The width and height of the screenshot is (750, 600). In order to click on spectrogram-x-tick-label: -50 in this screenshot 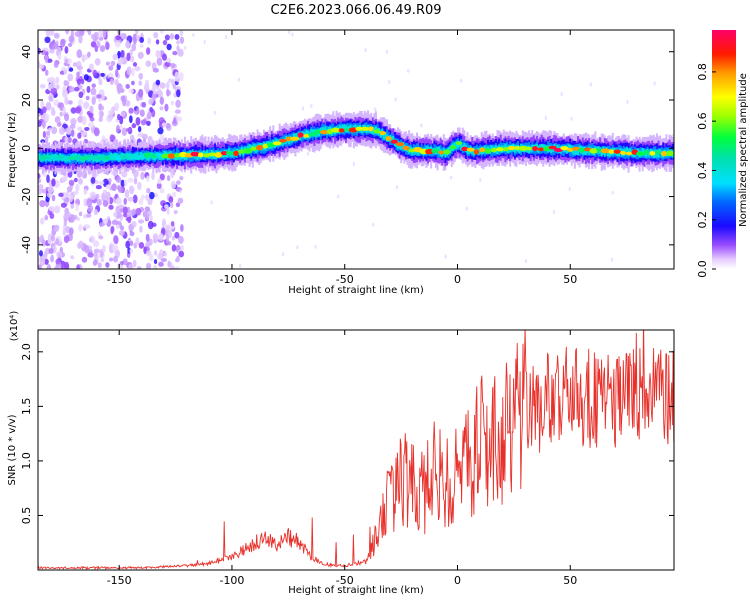, I will do `click(345, 279)`.